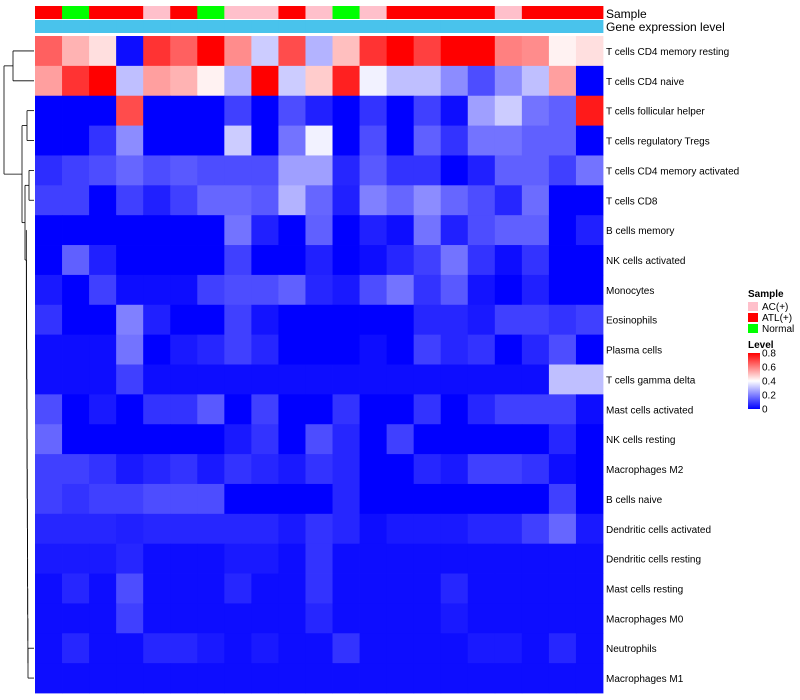 Image resolution: width=800 pixels, height=700 pixels. What do you see at coordinates (319, 12) in the screenshot?
I see `sample-annotation-bar` at bounding box center [319, 12].